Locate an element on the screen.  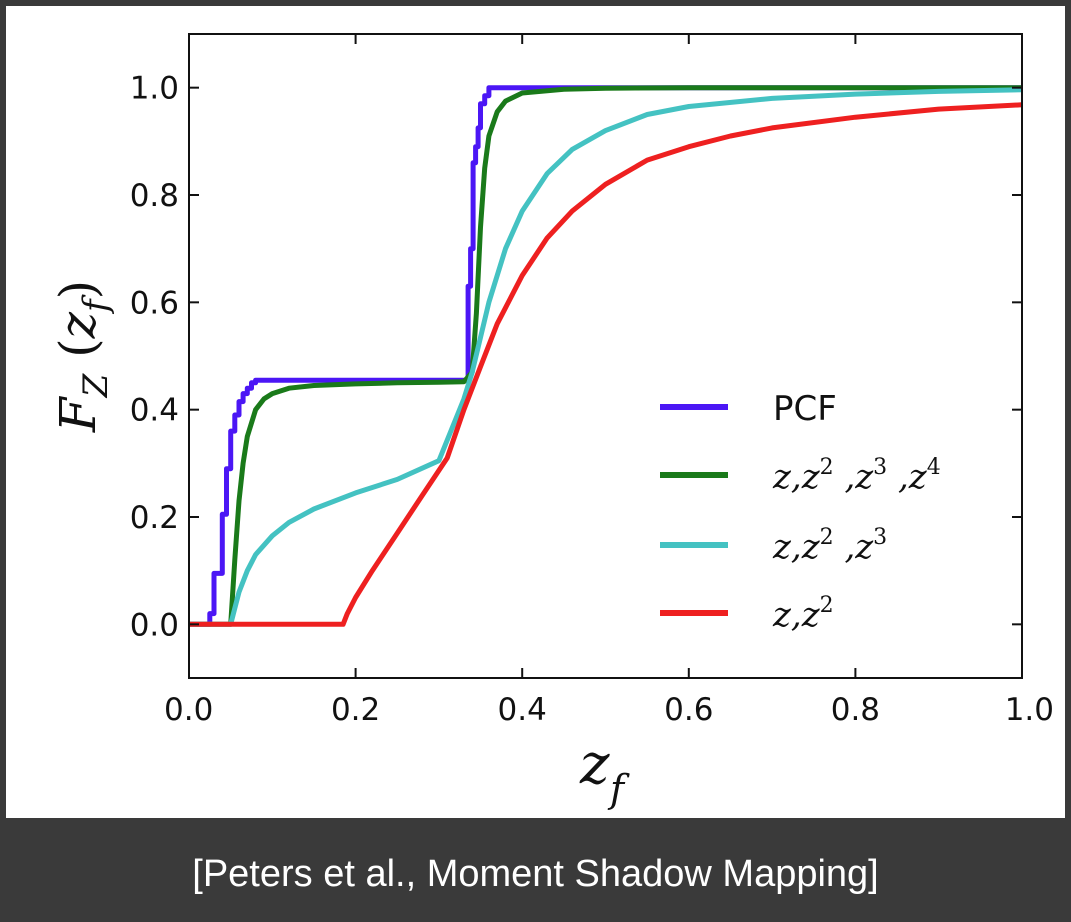
x-axis-label-sub: f is located at coordinates (618, 789).